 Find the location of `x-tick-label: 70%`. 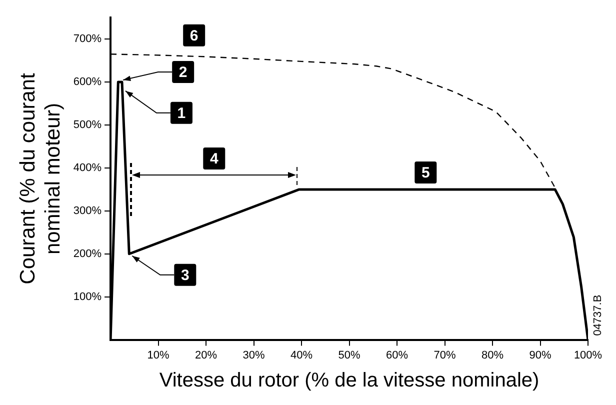

x-tick-label: 70% is located at coordinates (445, 355).